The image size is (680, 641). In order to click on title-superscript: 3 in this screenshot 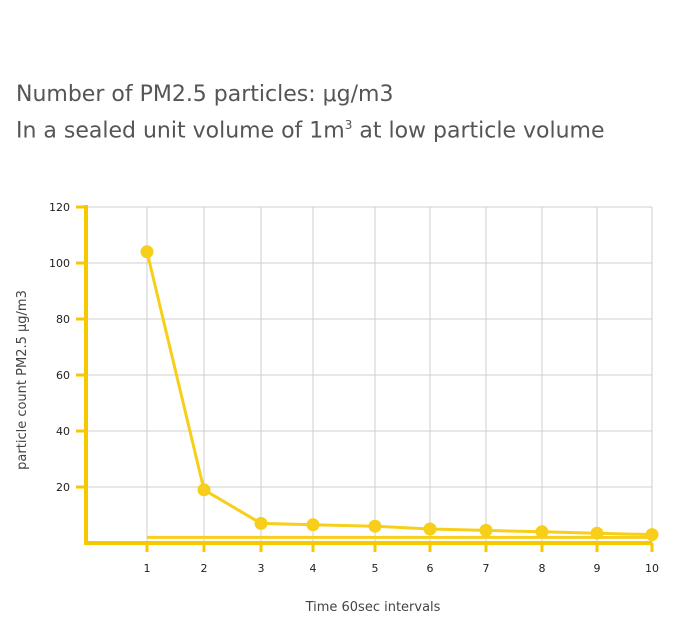, I will do `click(348, 125)`.